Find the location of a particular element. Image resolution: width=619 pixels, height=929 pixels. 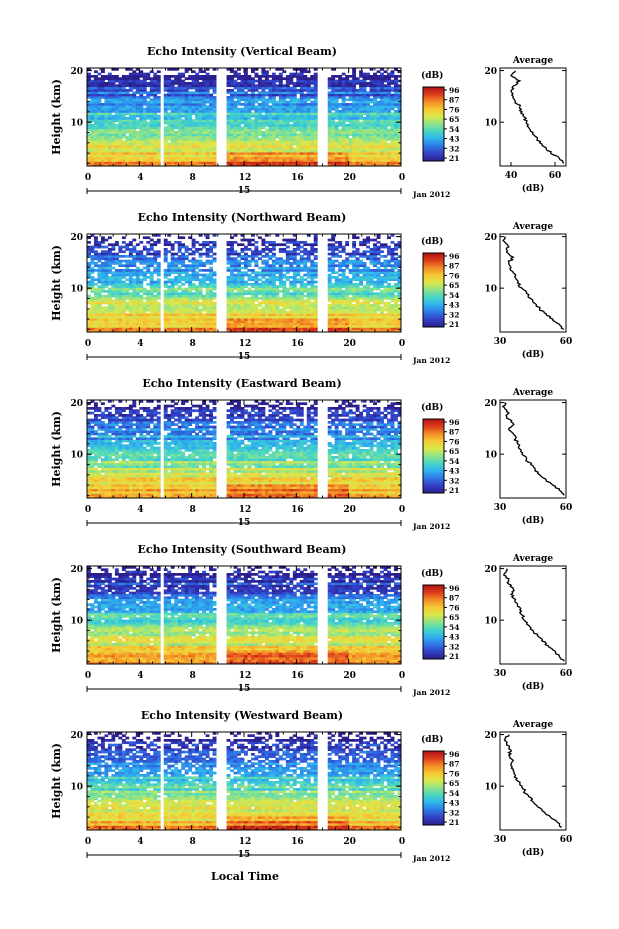

y-tick-label: 10 is located at coordinates (76, 124).